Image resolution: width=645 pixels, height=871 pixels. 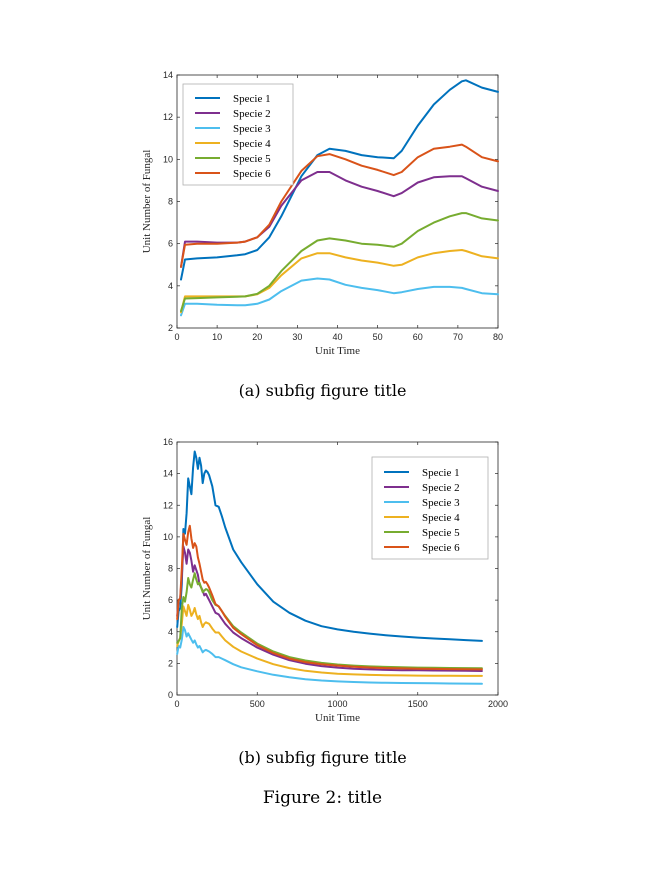 What do you see at coordinates (322, 757) in the screenshot?
I see `subfig-b-caption: (b) subfig figure title` at bounding box center [322, 757].